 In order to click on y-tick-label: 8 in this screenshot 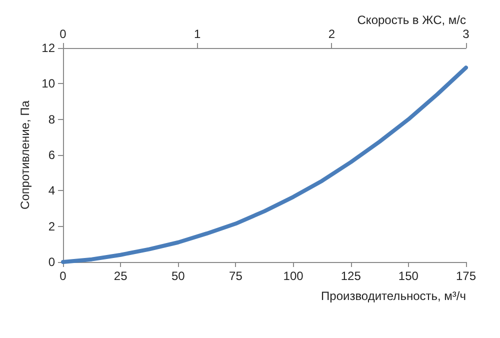, I will do `click(52, 119)`.